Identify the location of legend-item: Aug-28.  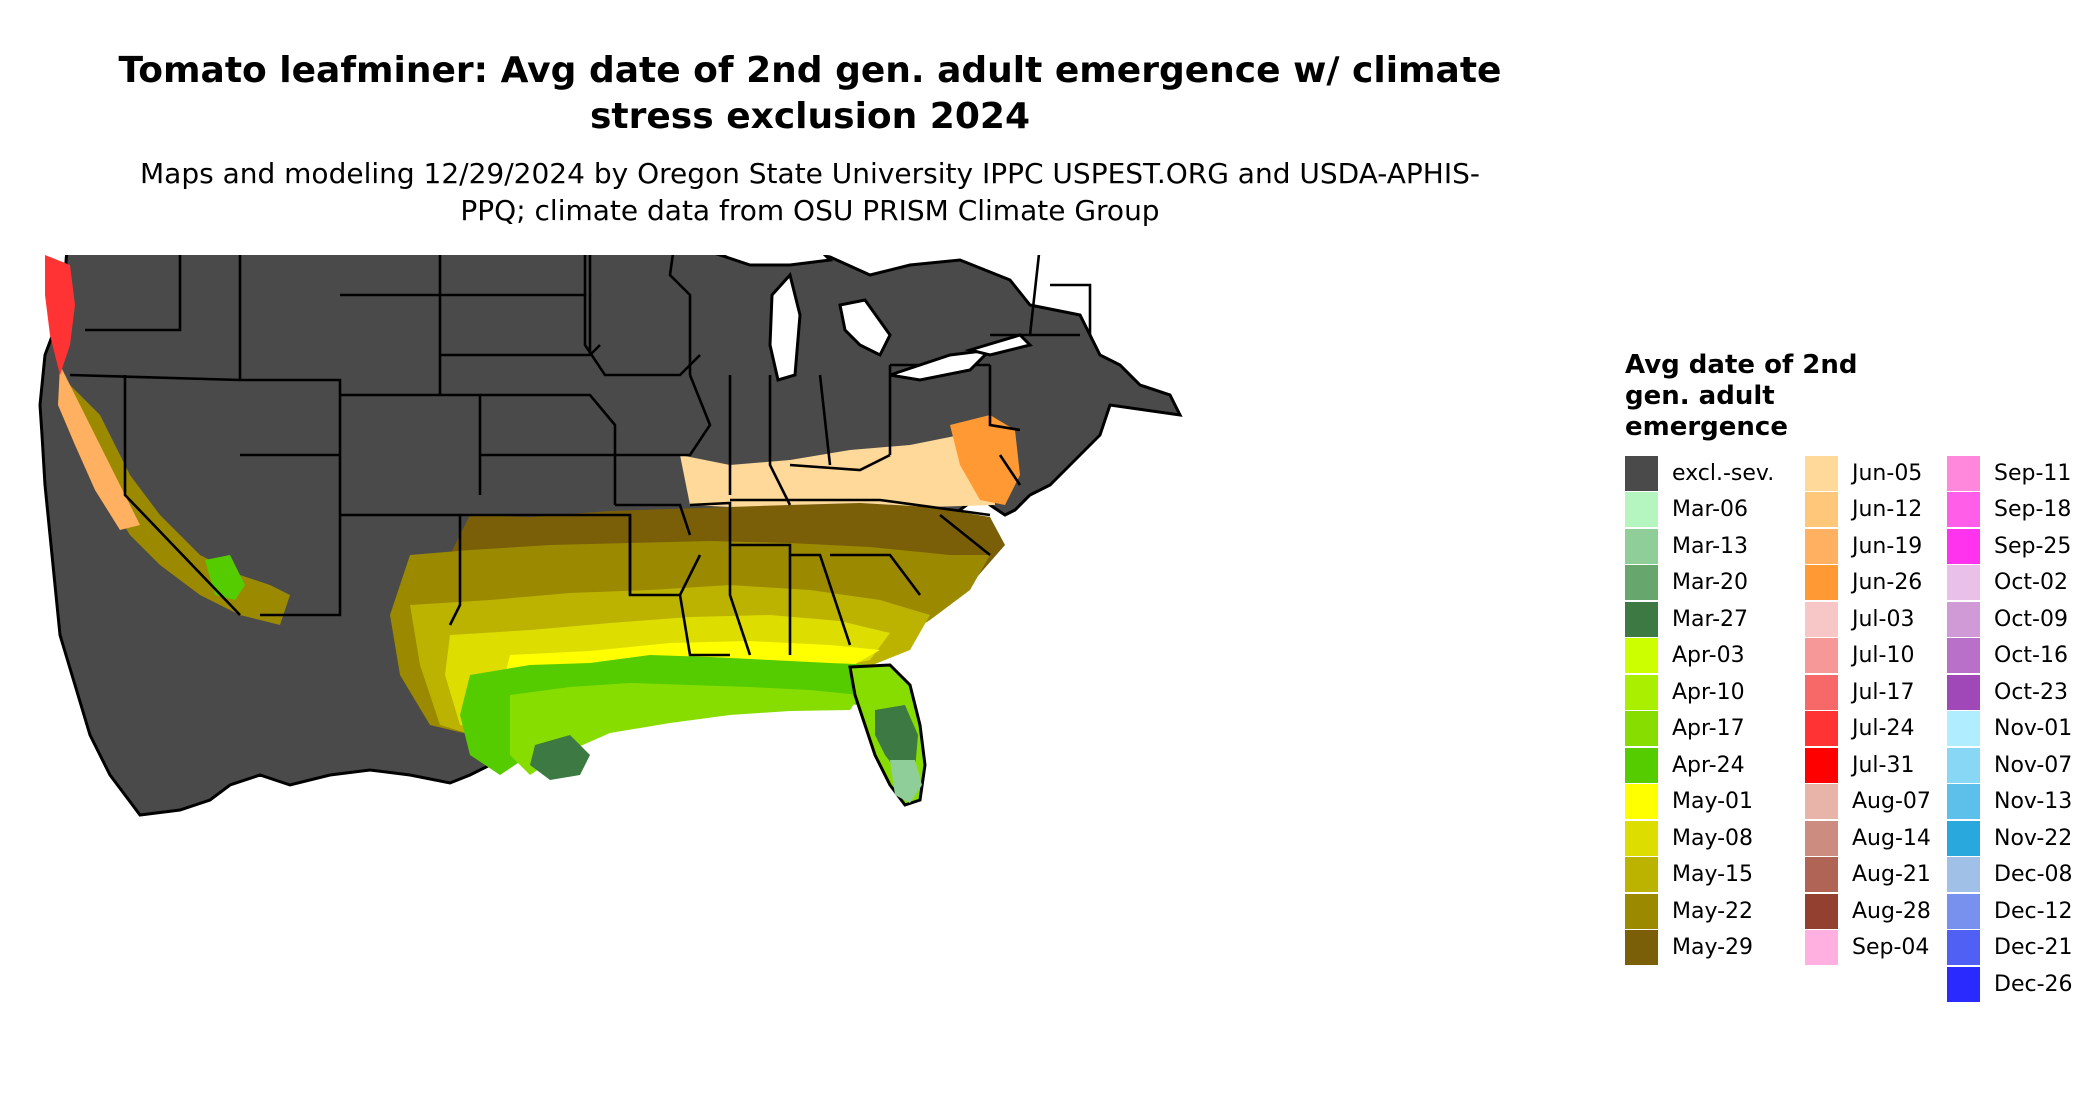
(1880, 911).